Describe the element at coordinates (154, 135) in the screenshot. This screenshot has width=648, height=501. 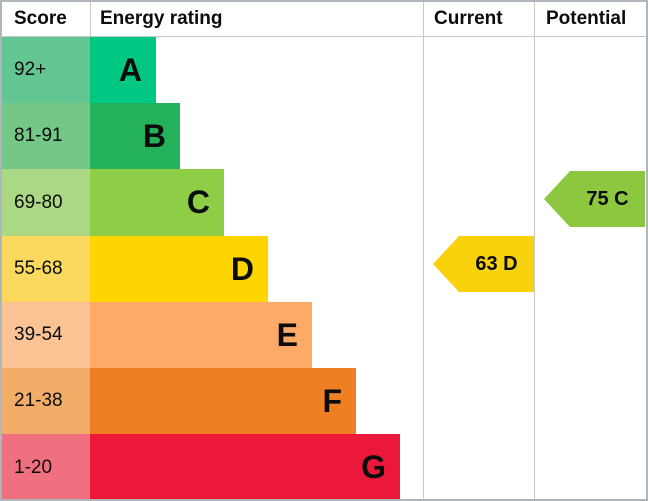
I see `band-letter: B` at that location.